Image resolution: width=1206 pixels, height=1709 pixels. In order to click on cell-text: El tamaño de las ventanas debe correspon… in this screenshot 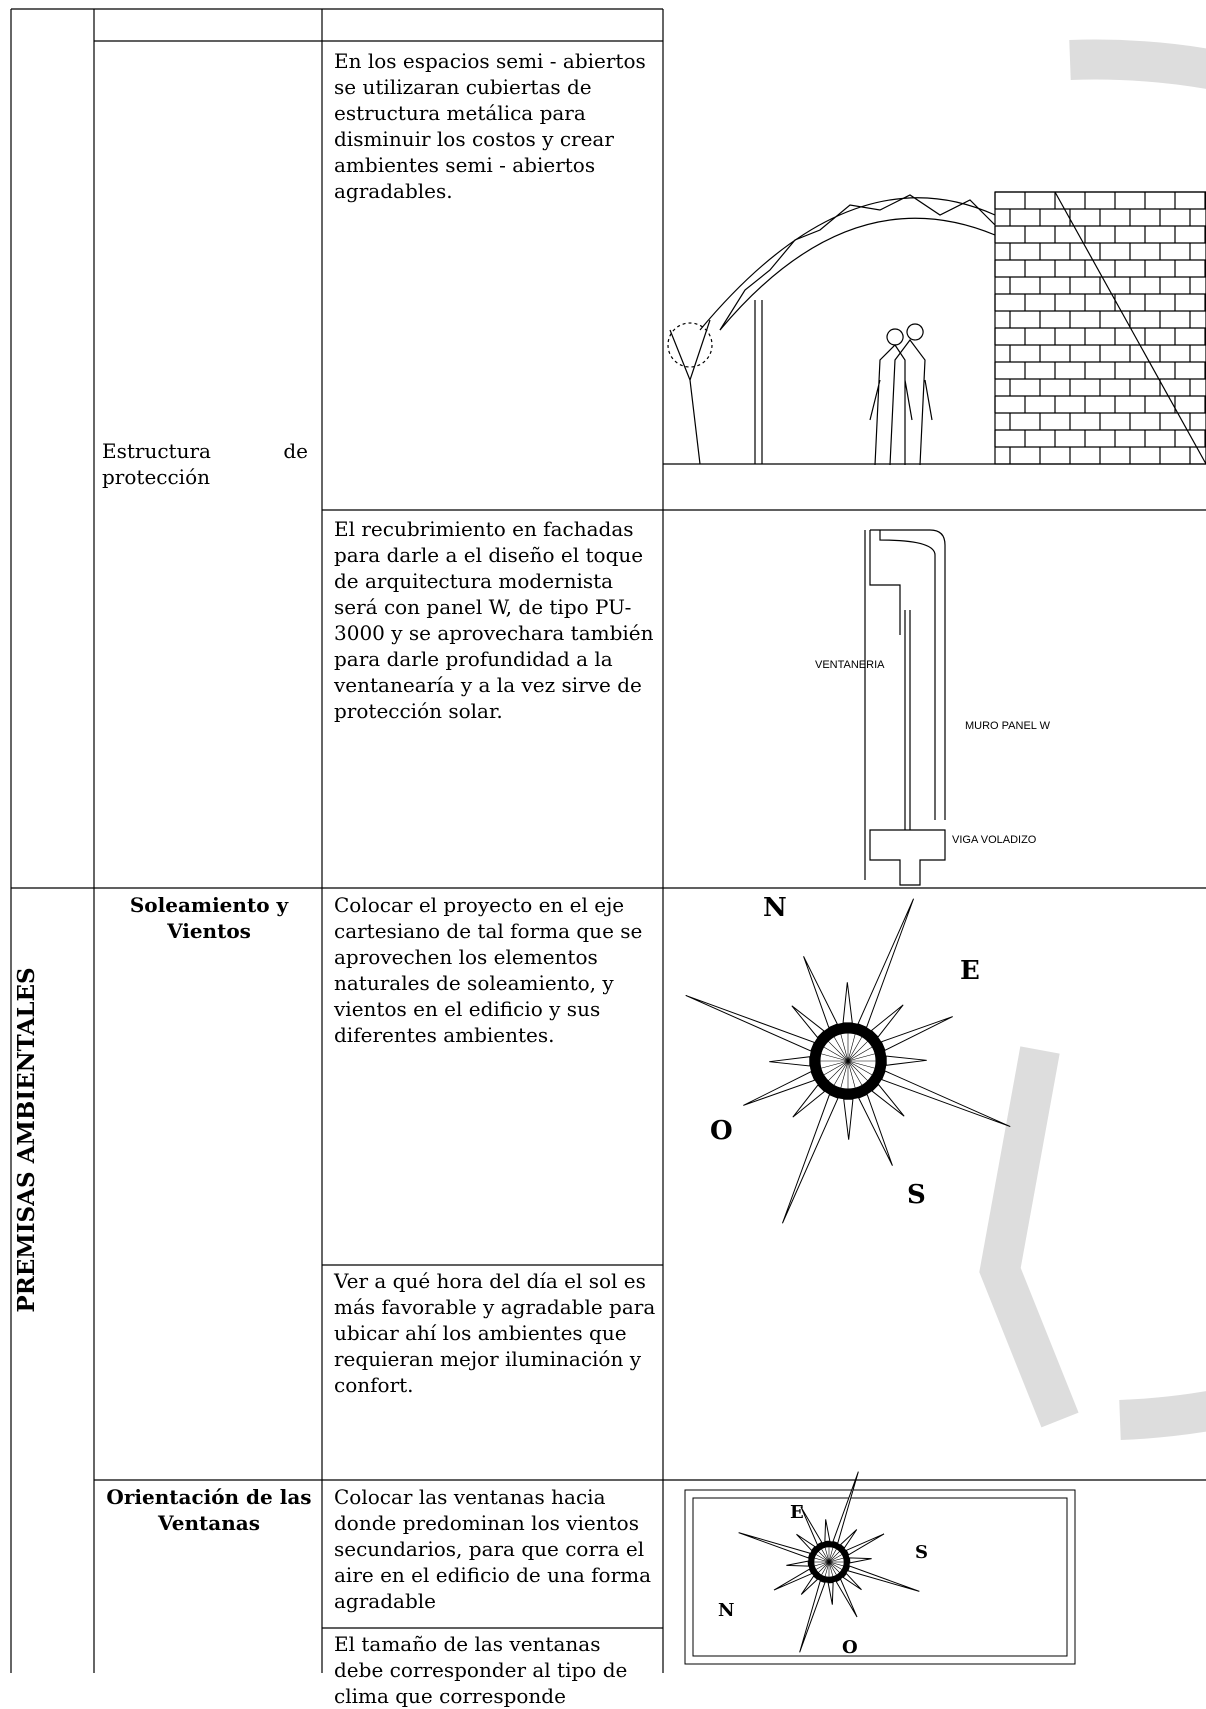, I will do `click(481, 1670)`.